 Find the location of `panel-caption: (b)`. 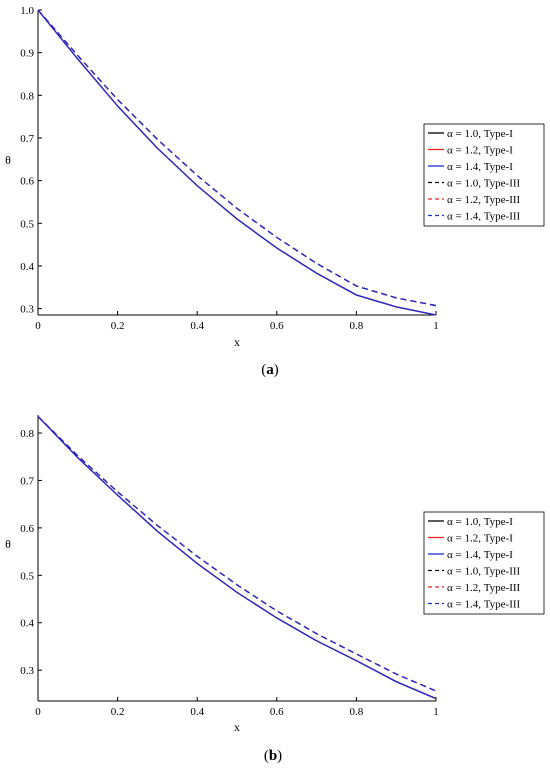

panel-caption: (b) is located at coordinates (273, 756).